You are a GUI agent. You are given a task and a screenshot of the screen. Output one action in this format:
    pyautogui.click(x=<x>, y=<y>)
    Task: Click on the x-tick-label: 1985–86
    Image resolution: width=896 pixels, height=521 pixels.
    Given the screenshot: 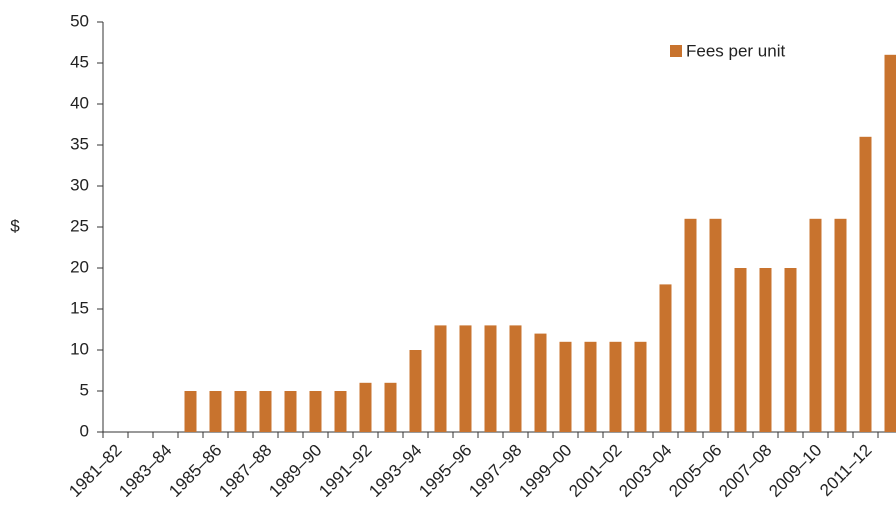 What is the action you would take?
    pyautogui.click(x=195, y=471)
    